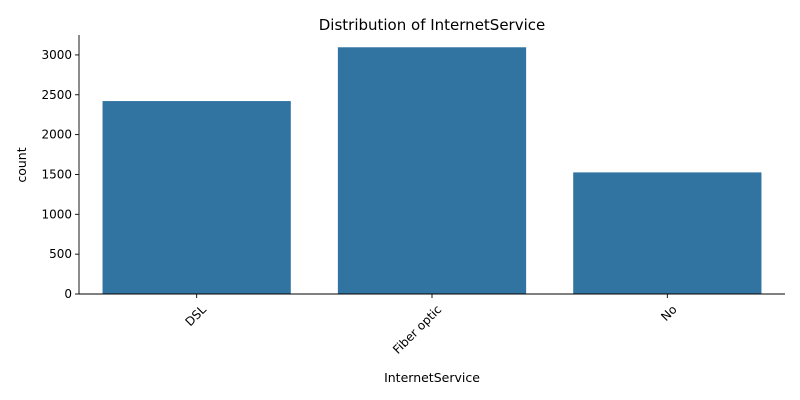 Image resolution: width=800 pixels, height=400 pixels. I want to click on bar-fiber-optic, so click(432, 170).